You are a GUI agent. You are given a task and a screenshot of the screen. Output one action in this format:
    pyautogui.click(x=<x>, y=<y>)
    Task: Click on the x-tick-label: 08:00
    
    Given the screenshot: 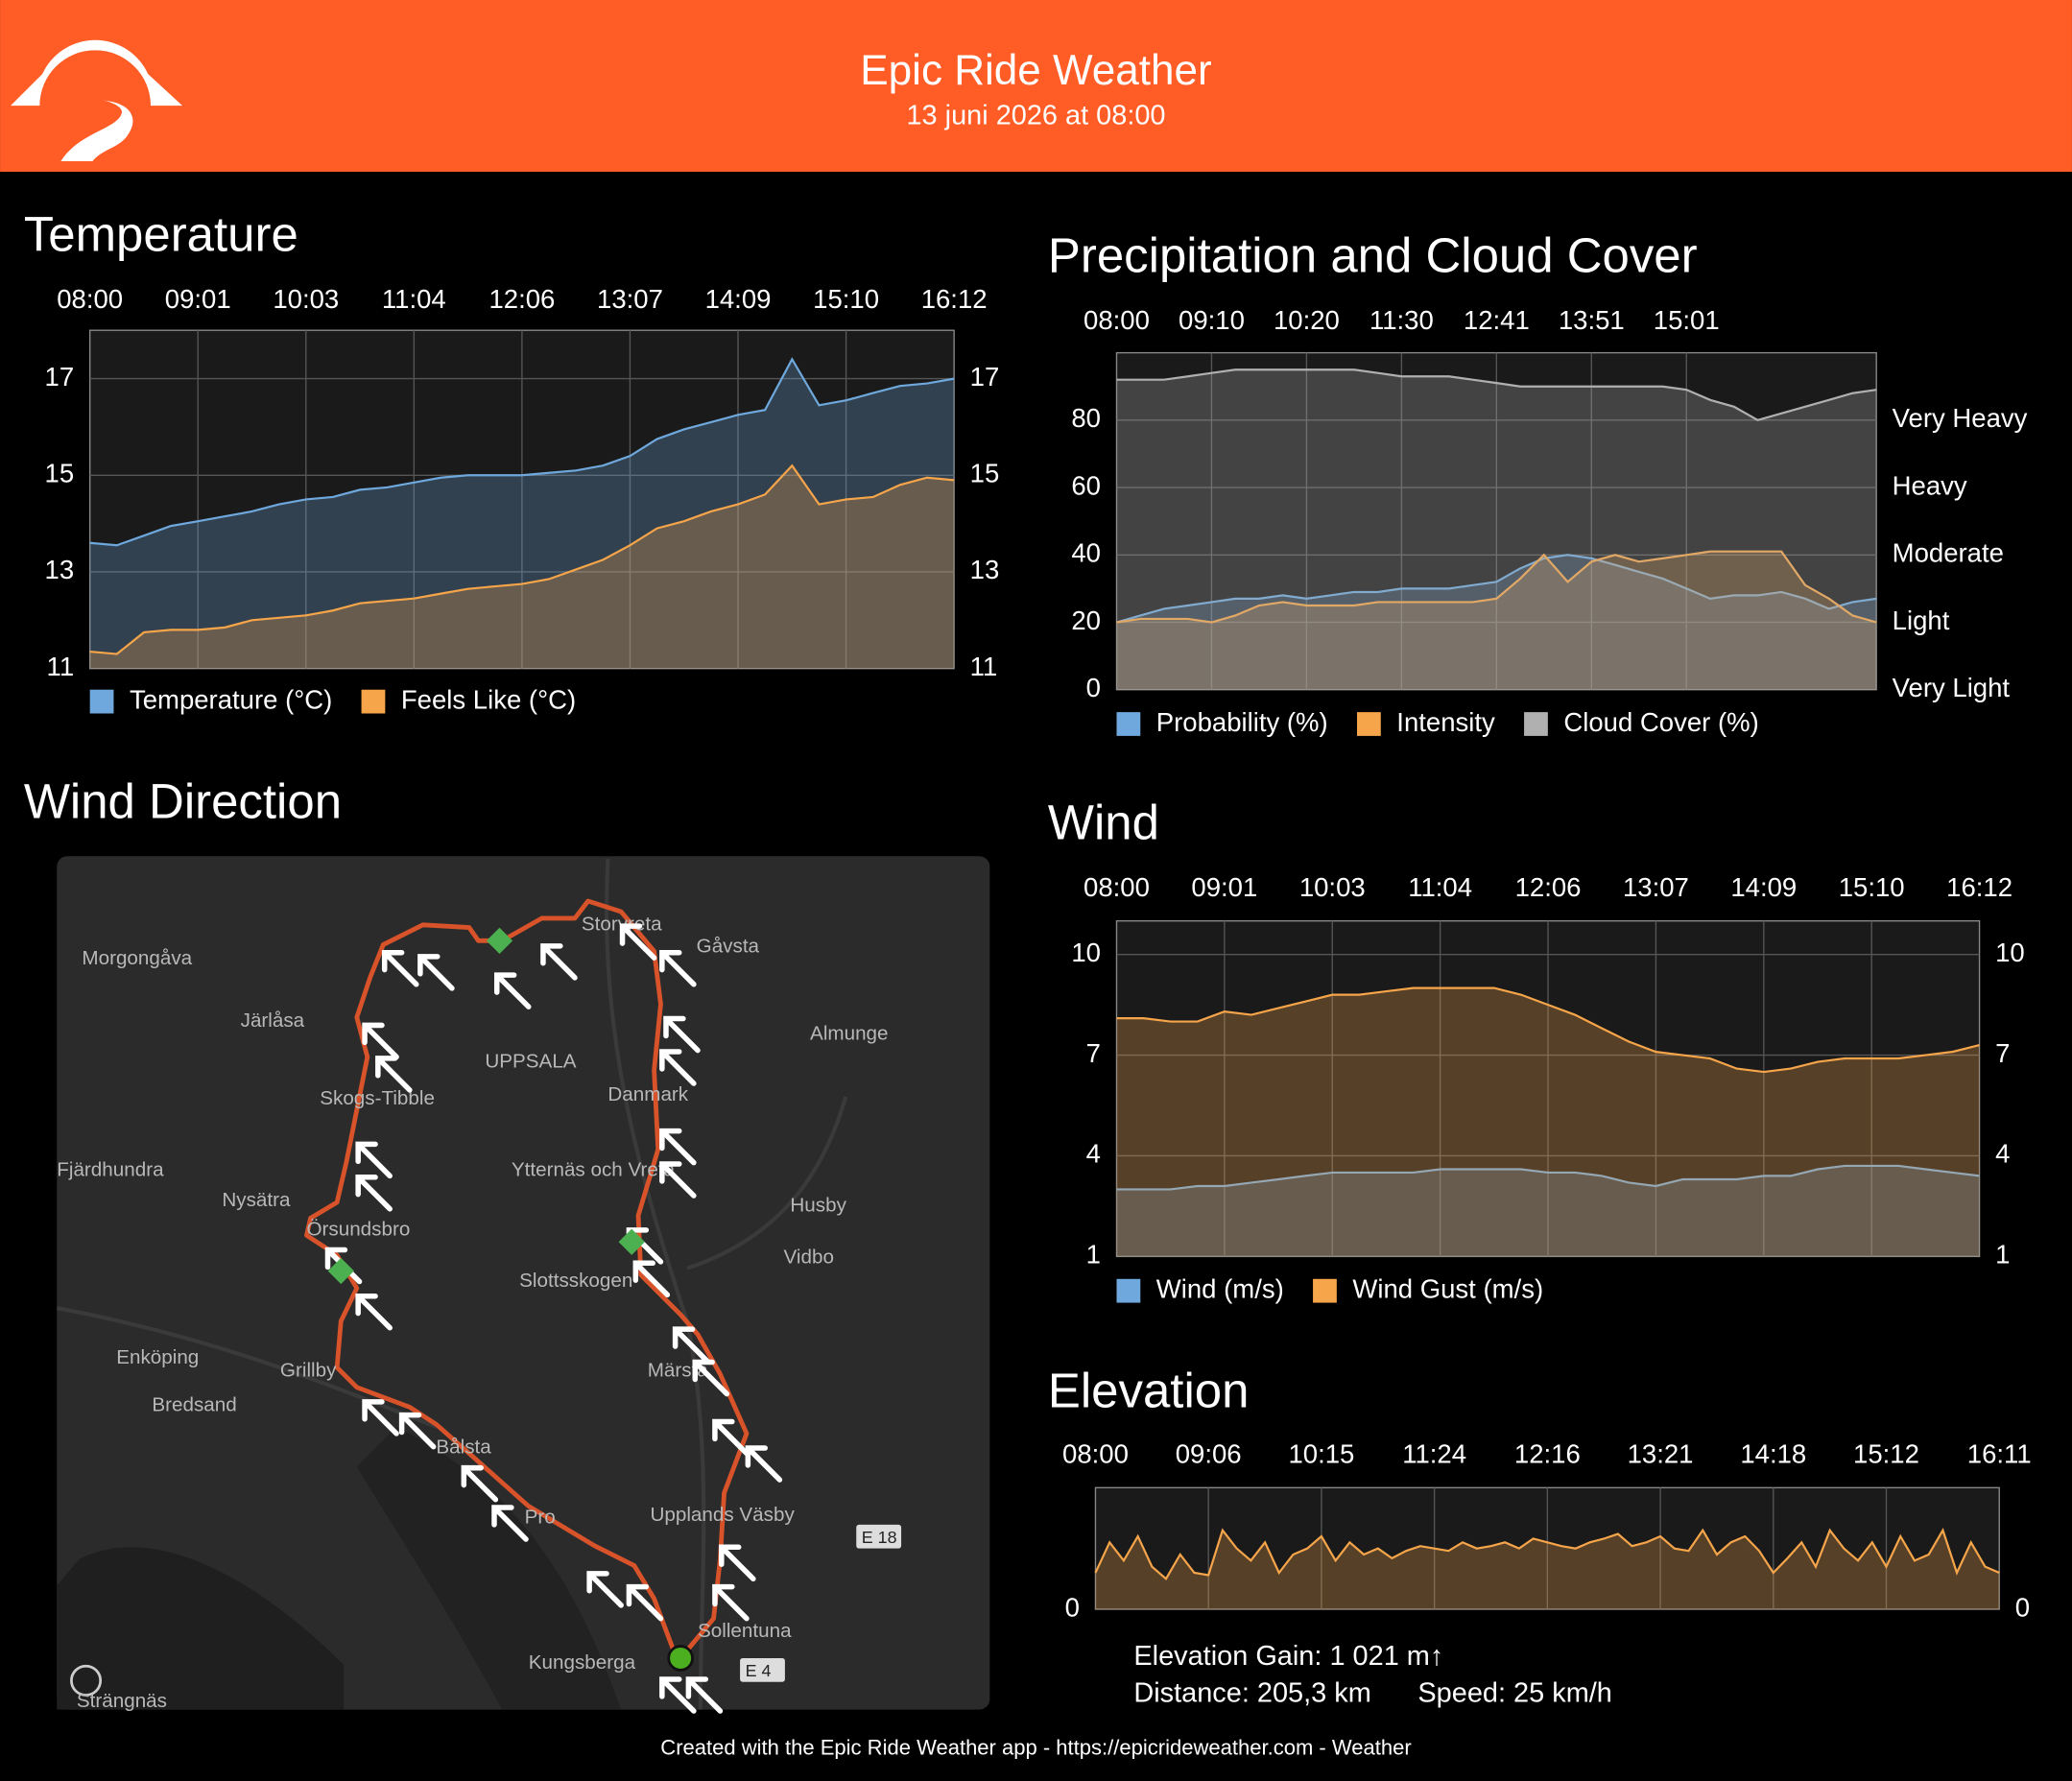 What is the action you would take?
    pyautogui.click(x=1095, y=1454)
    